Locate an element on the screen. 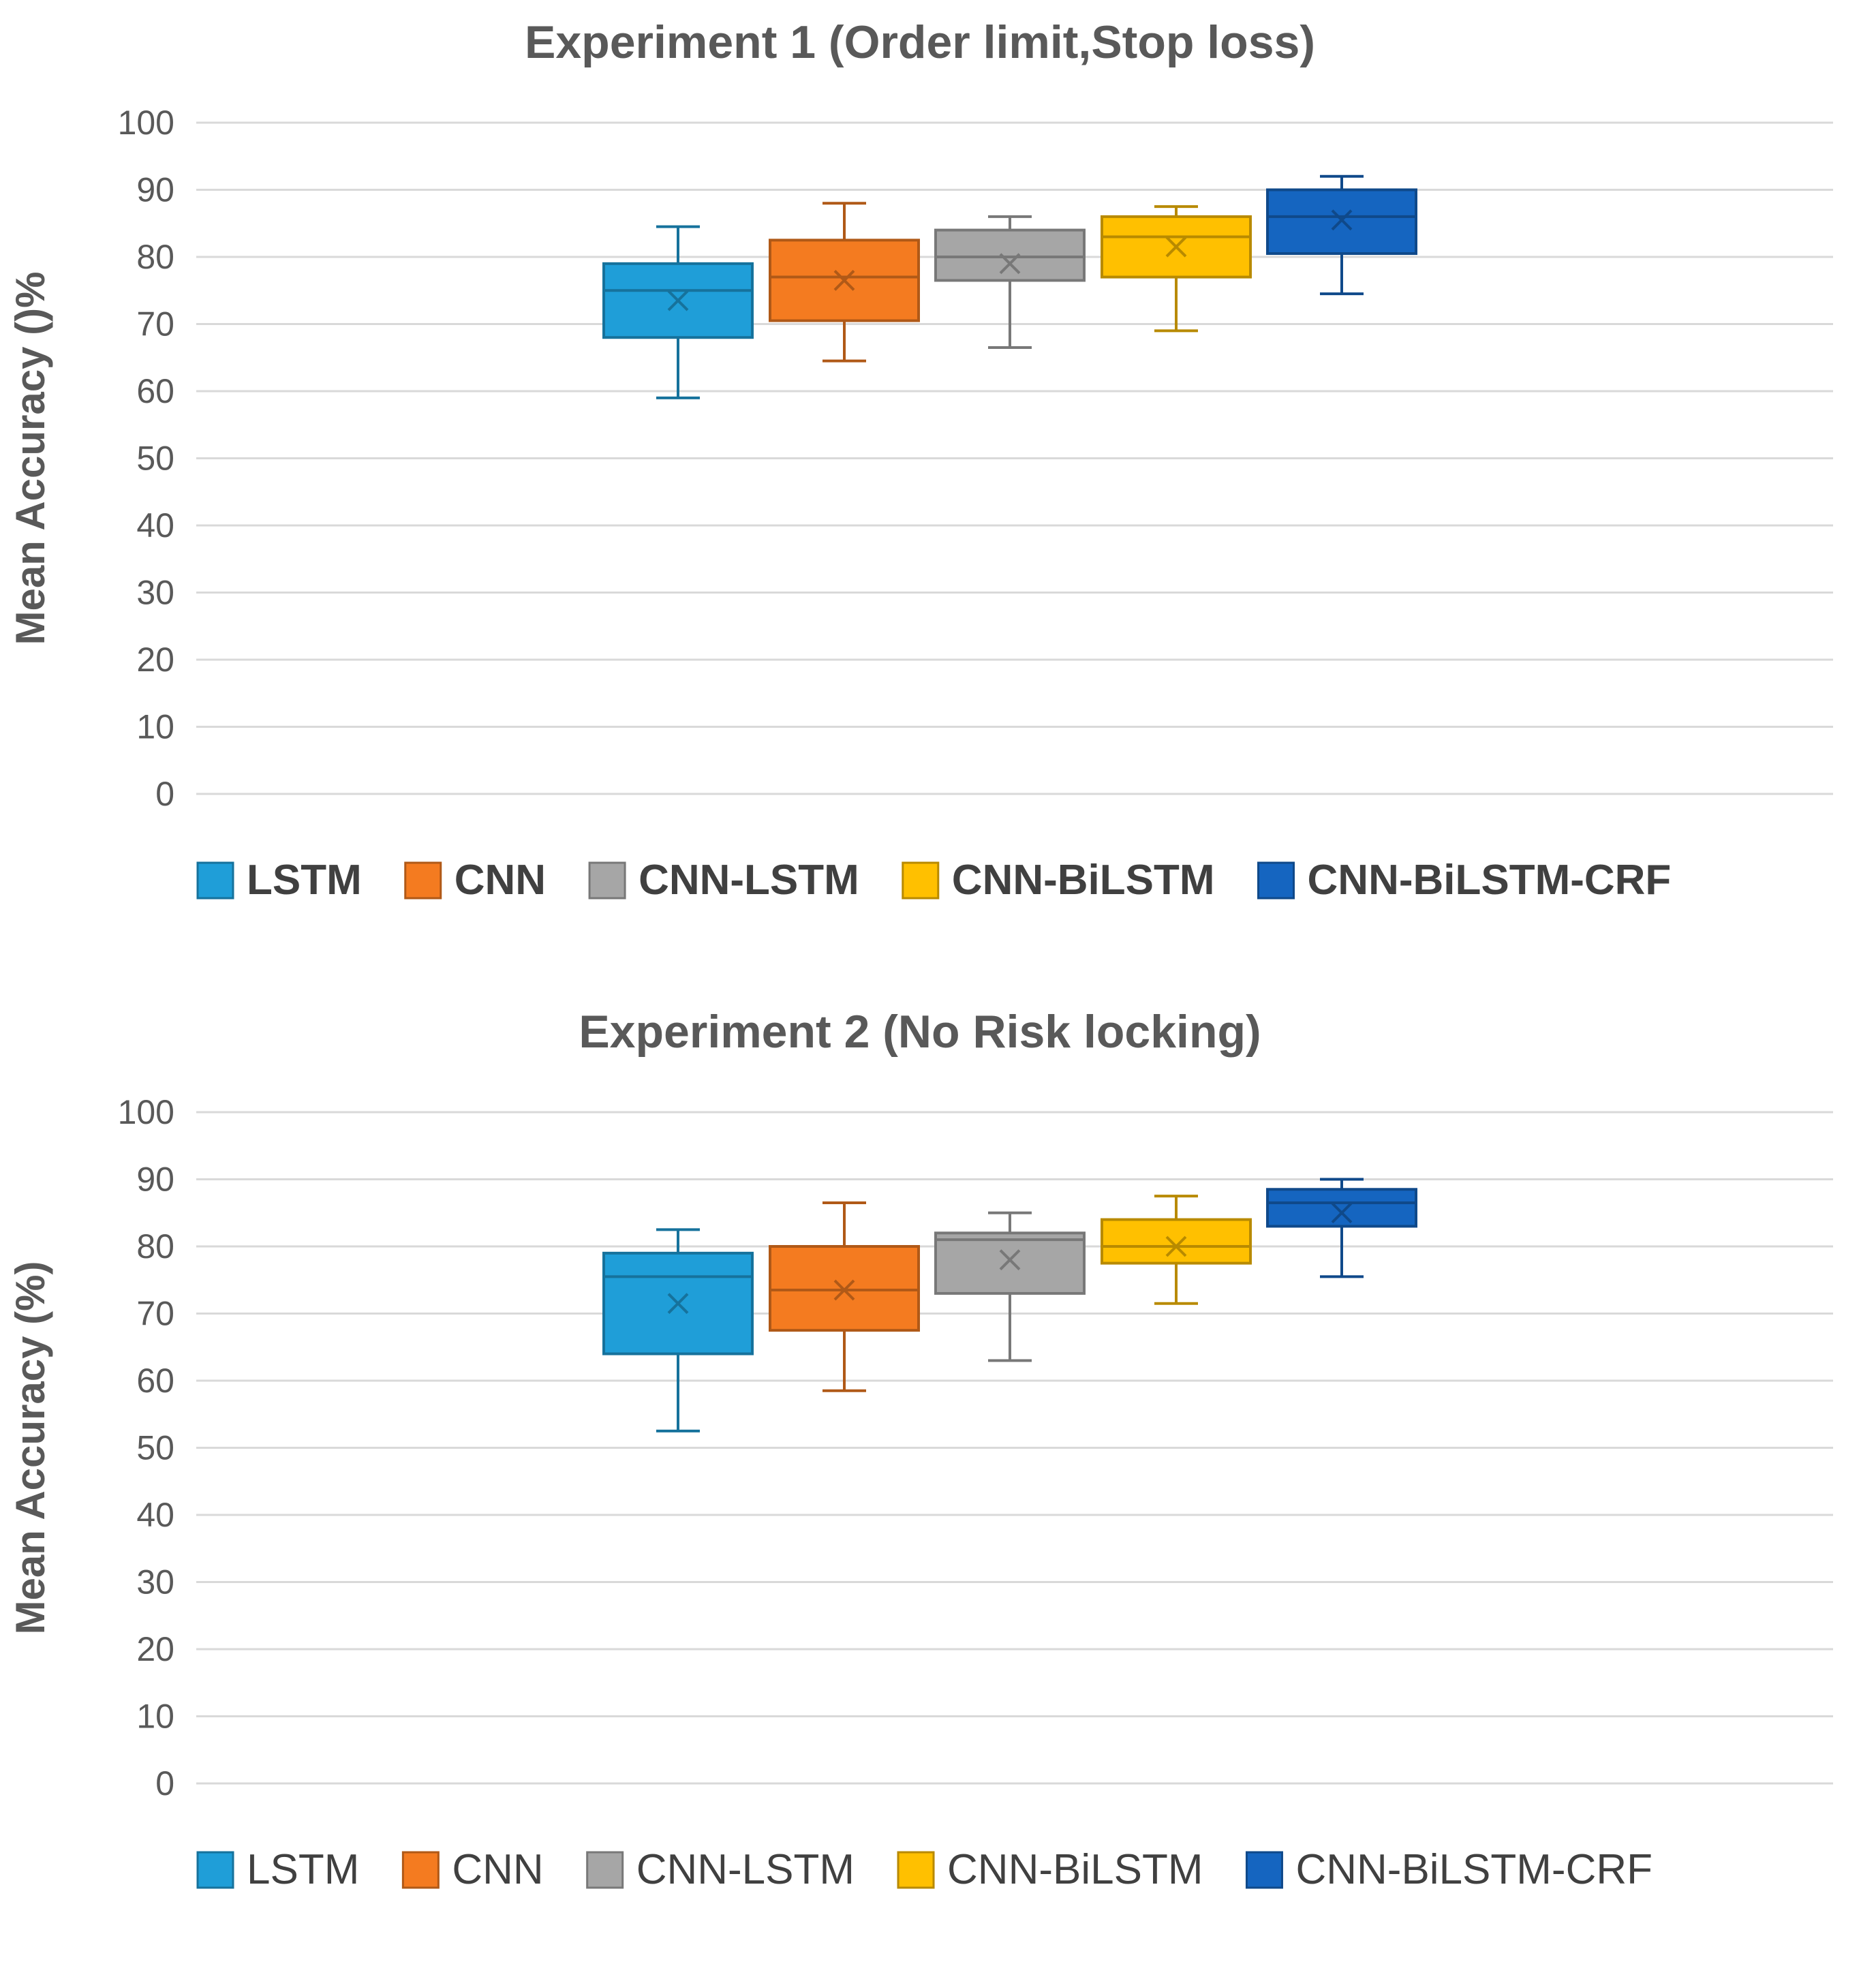 This screenshot has height=1979, width=1876. exp1-y-tick-label-20: 20 is located at coordinates (155, 660).